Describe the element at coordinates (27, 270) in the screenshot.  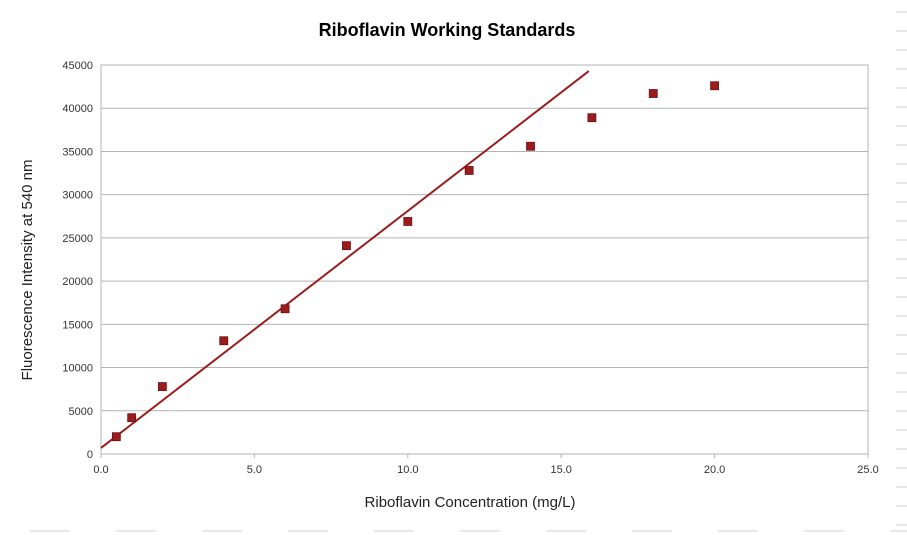
I see `y-axis-label: Fluorescence Intensity at 540 nm` at that location.